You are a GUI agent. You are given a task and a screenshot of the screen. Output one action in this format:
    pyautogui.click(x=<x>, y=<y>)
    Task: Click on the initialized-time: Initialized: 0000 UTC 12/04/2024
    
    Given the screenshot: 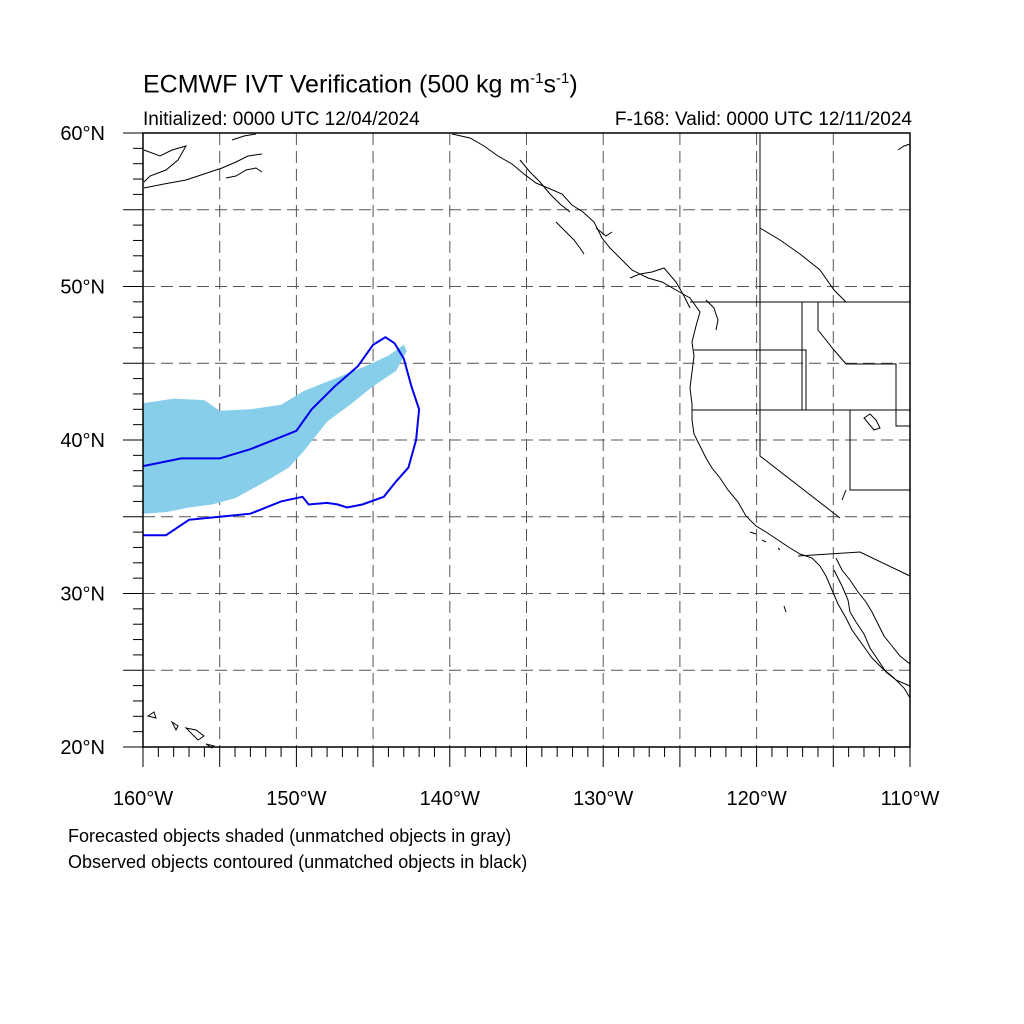 What is the action you would take?
    pyautogui.click(x=281, y=119)
    